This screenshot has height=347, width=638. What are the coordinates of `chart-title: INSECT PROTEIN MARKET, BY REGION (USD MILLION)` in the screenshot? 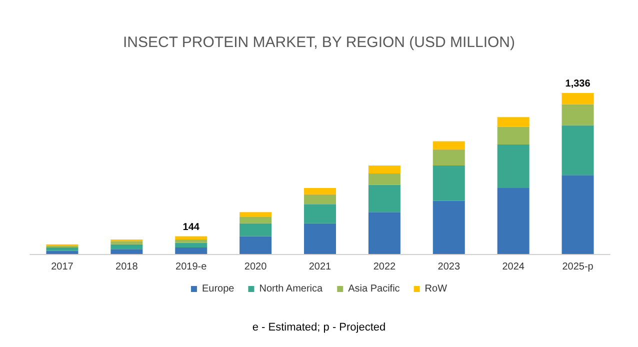 It's located at (319, 42).